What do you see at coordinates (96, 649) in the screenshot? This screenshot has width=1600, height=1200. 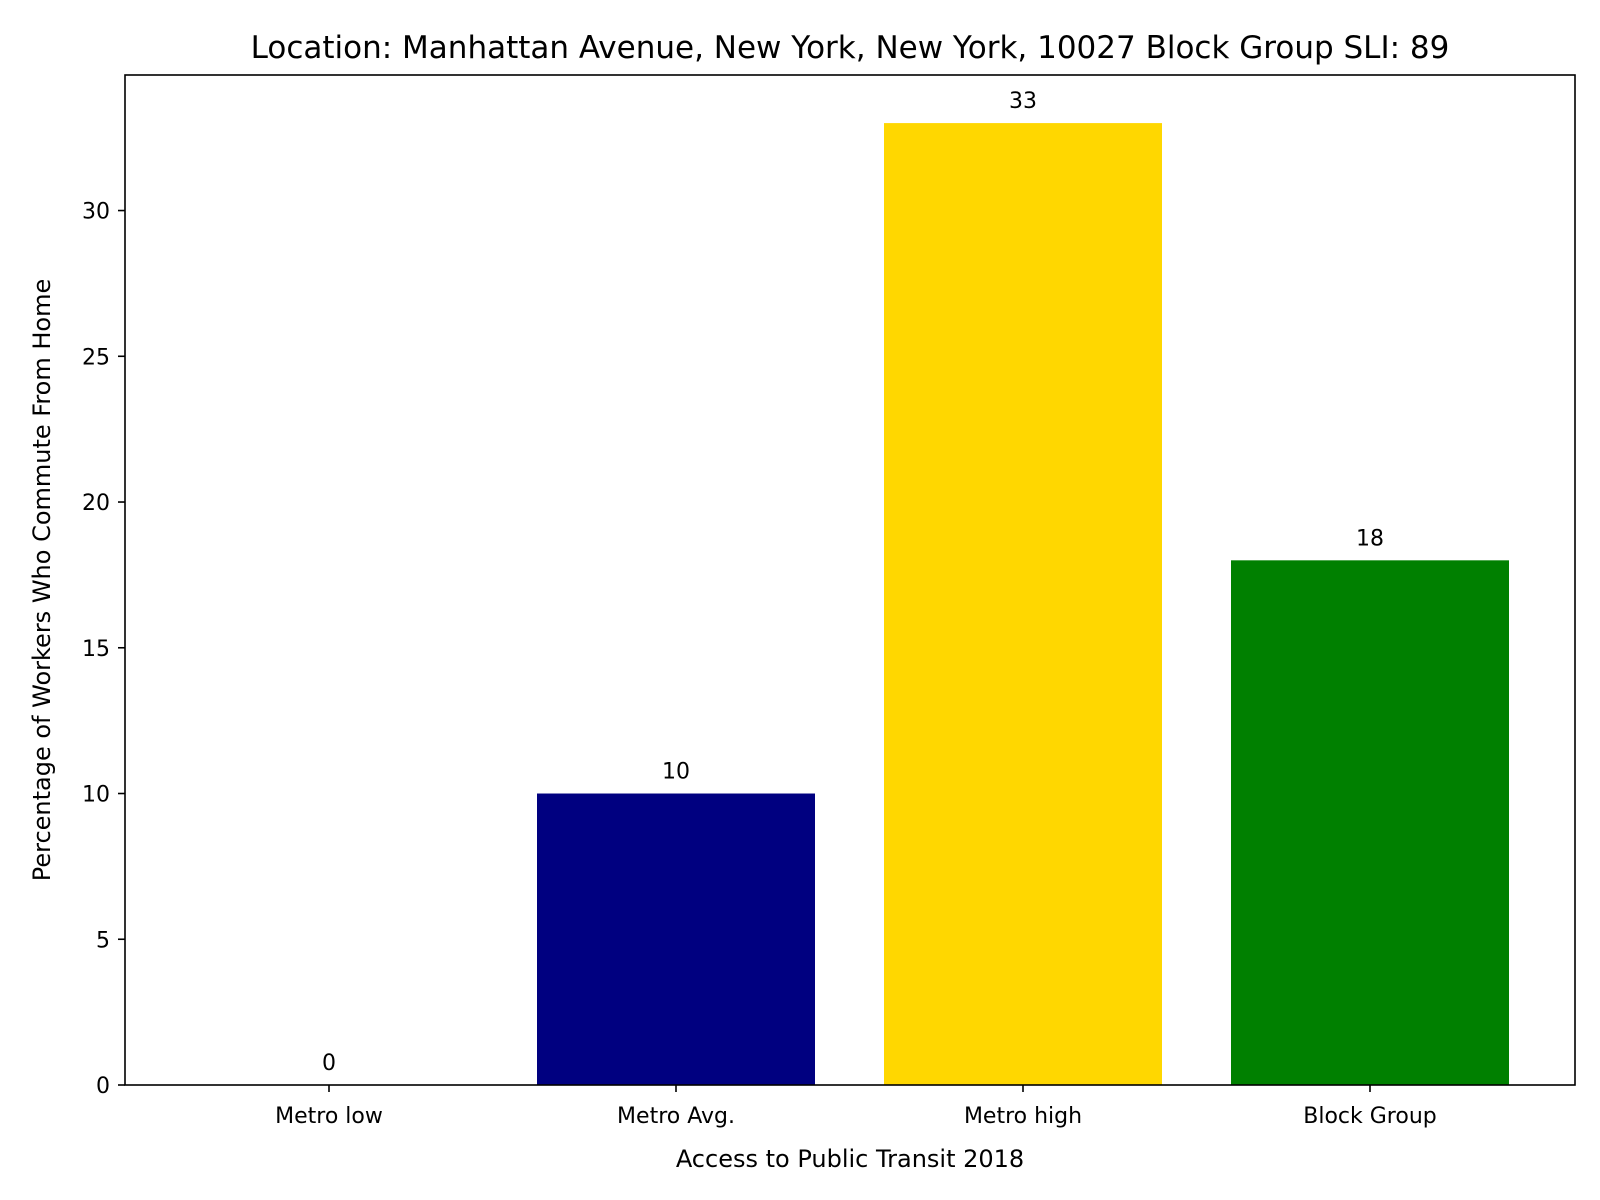 I see `y-tick-label: 15` at bounding box center [96, 649].